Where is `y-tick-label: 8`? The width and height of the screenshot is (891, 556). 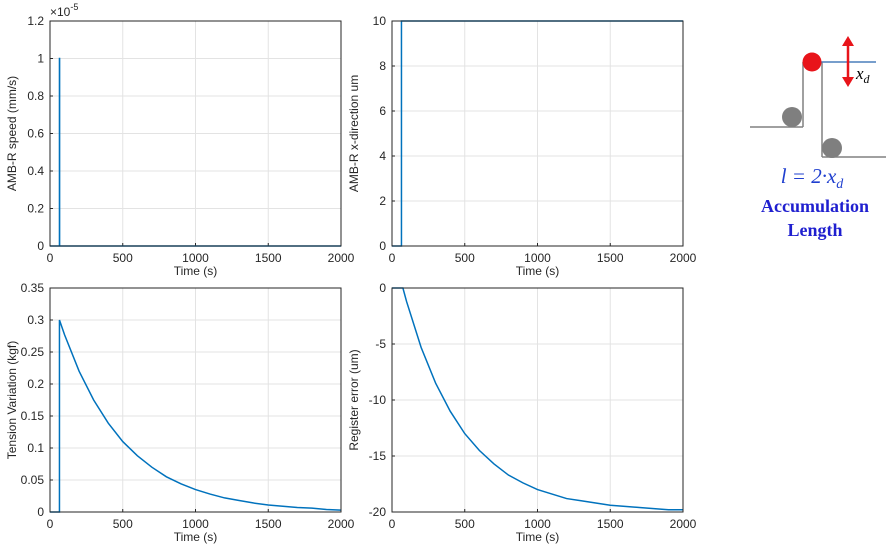
y-tick-label: 8 is located at coordinates (382, 66).